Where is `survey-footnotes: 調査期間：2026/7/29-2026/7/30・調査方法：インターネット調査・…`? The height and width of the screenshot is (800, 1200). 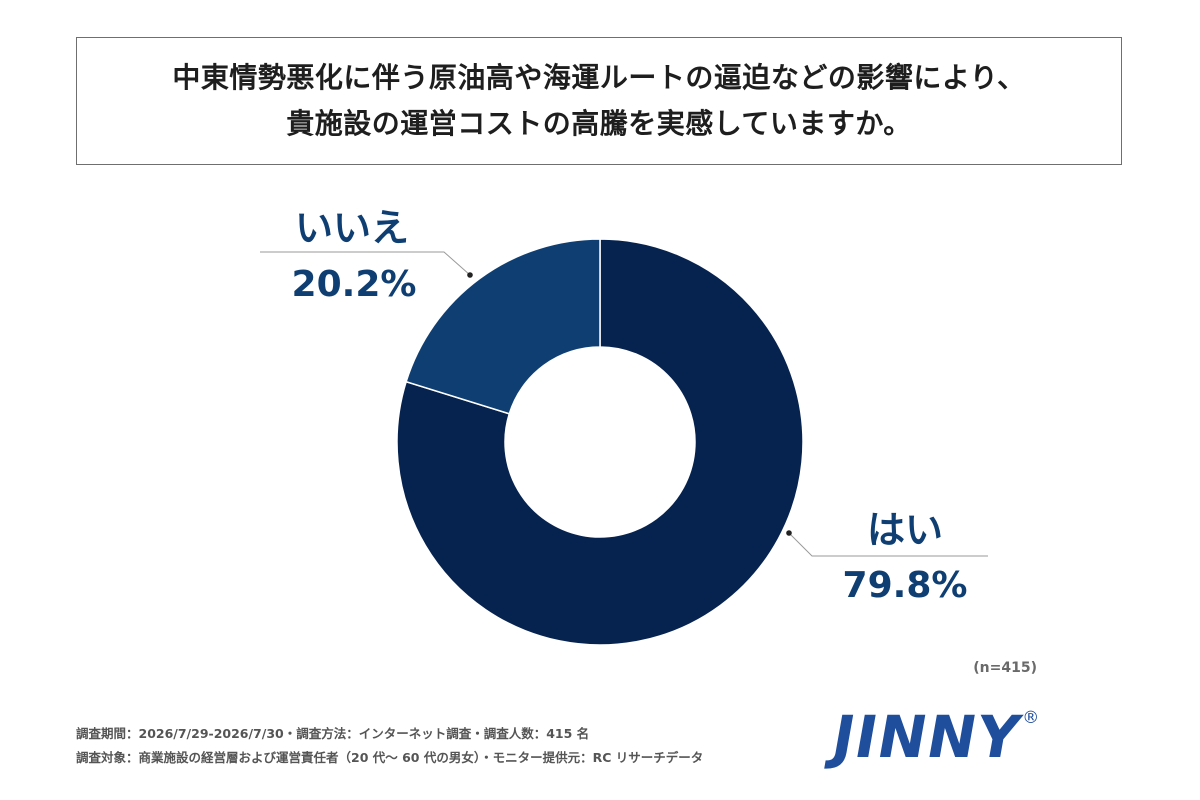
survey-footnotes: 調査期間：2026/7/29-2026/7/30・調査方法：インターネット調査・… is located at coordinates (389, 746).